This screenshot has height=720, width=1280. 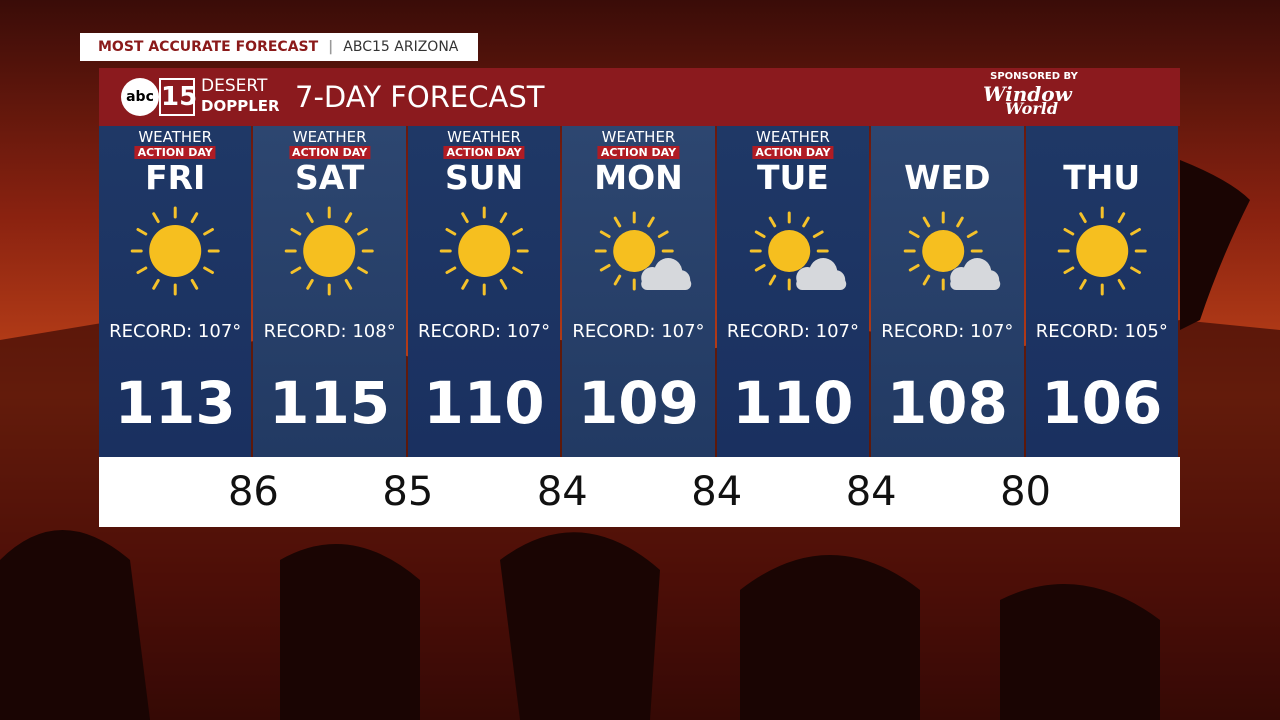 I want to click on day-column: WEATHER ACTION DAY MON RECORD: 107° 109, so click(x=638, y=291).